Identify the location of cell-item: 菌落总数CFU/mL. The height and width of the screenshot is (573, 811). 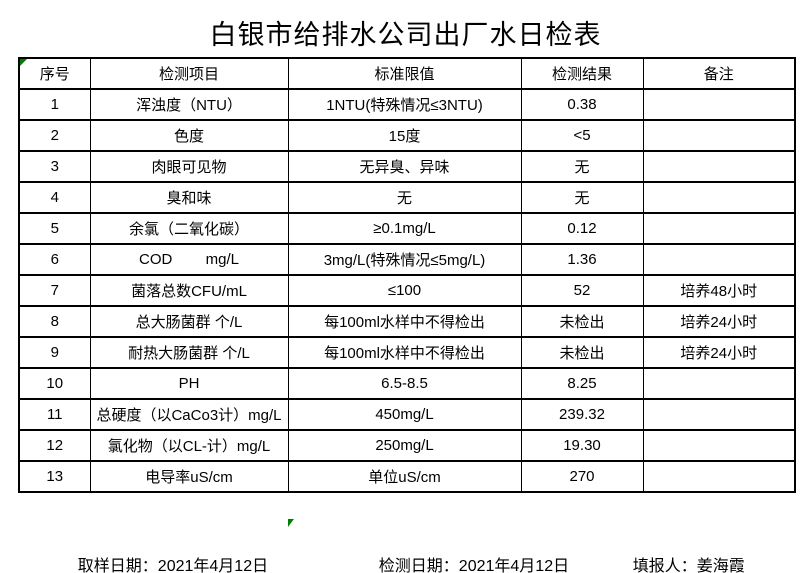
(189, 290).